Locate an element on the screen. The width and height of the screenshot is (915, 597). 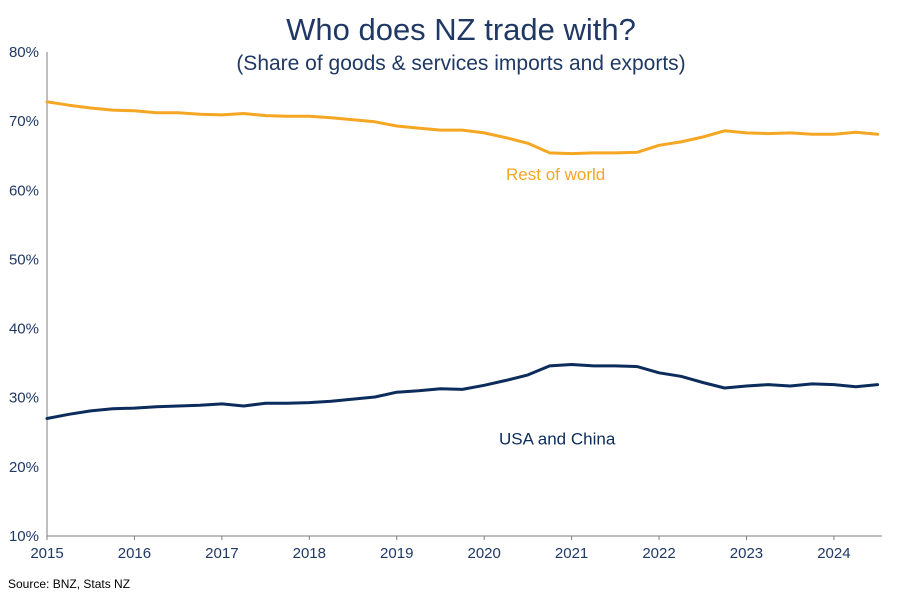
y-tick-label: 30% is located at coordinates (24, 398).